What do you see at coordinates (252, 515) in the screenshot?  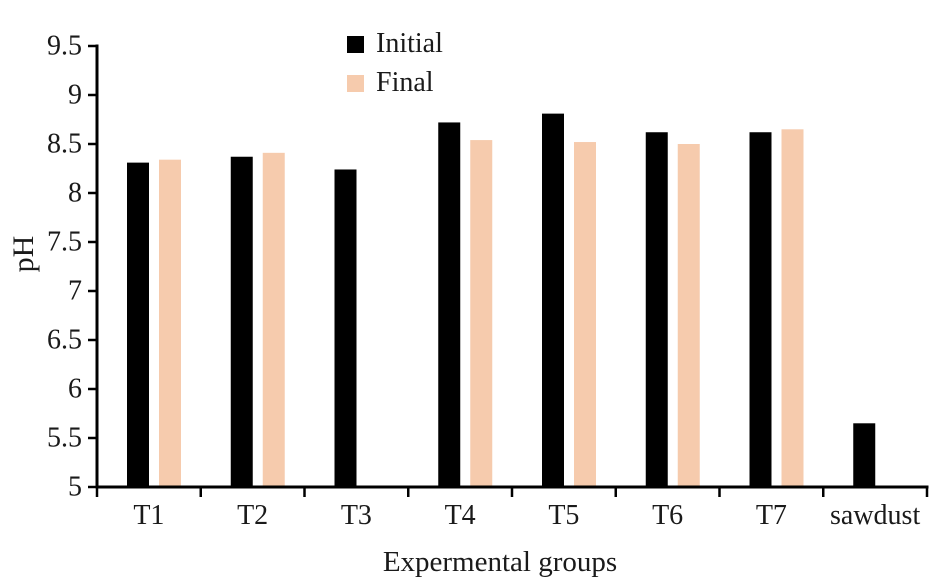 I see `x-category-label-T2: T2` at bounding box center [252, 515].